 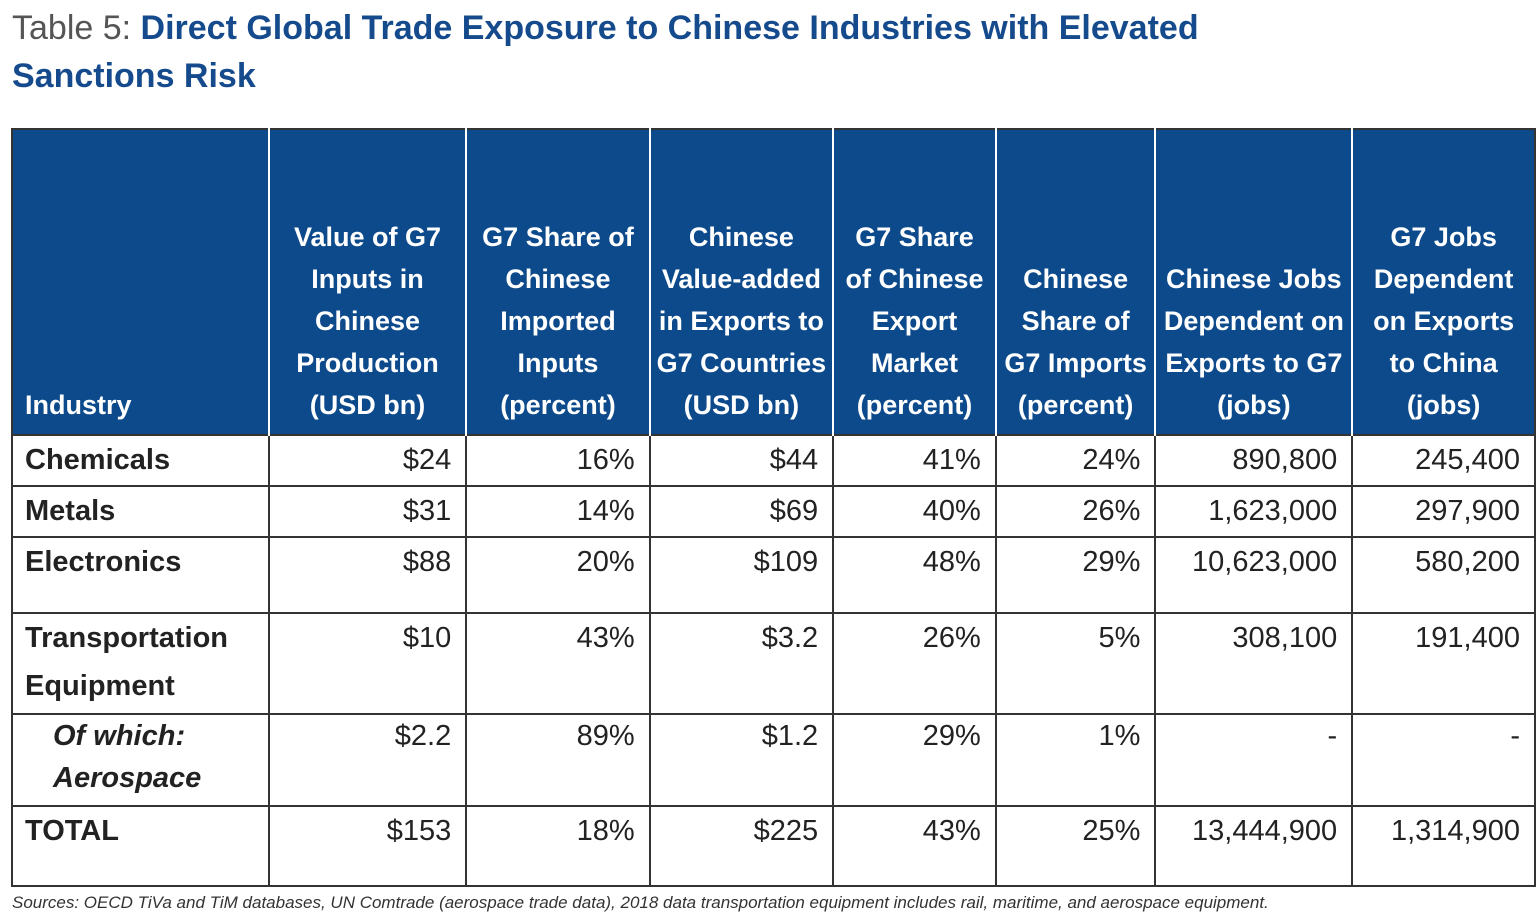 What do you see at coordinates (558, 511) in the screenshot?
I see `table-cell: 14%` at bounding box center [558, 511].